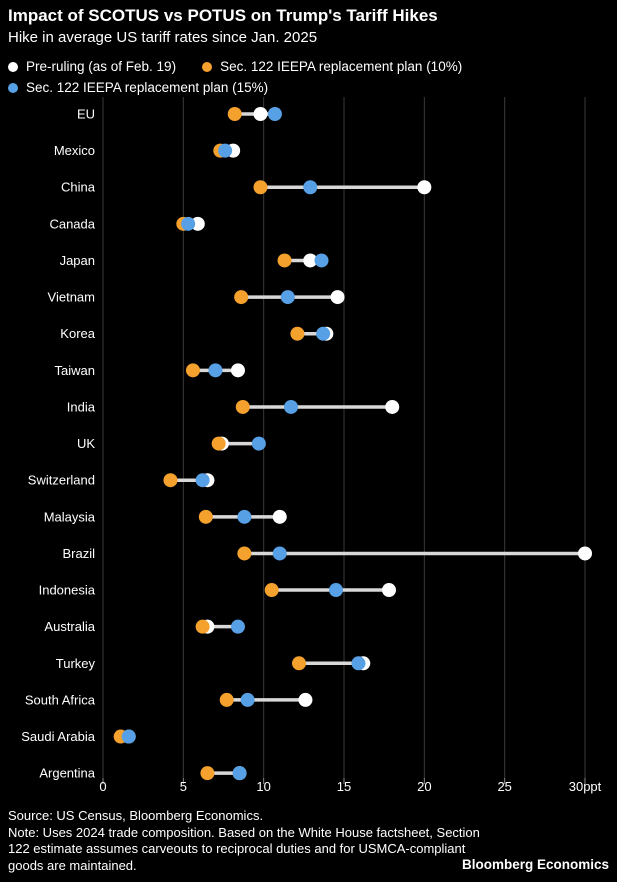 This screenshot has width=617, height=882. Describe the element at coordinates (74, 150) in the screenshot. I see `country-label: Mexico` at that location.